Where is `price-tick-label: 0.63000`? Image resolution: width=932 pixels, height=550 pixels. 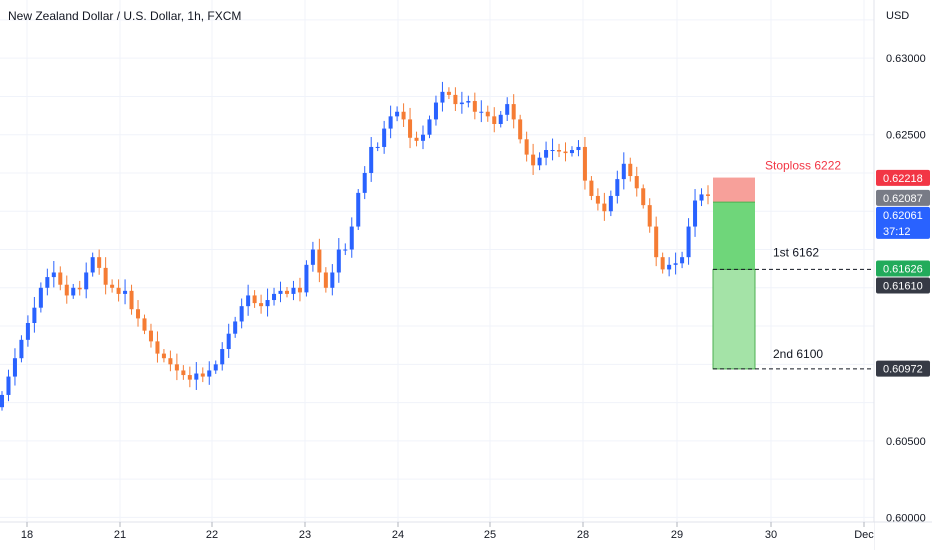 price-tick-label: 0.63000 is located at coordinates (906, 59).